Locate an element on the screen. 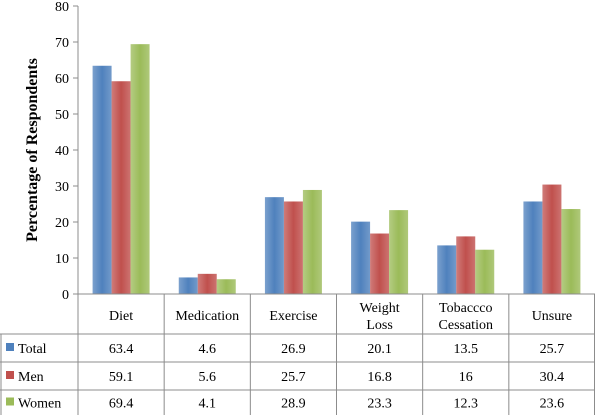 Image resolution: width=600 pixels, height=415 pixels. data-label: 4.6 is located at coordinates (208, 349).